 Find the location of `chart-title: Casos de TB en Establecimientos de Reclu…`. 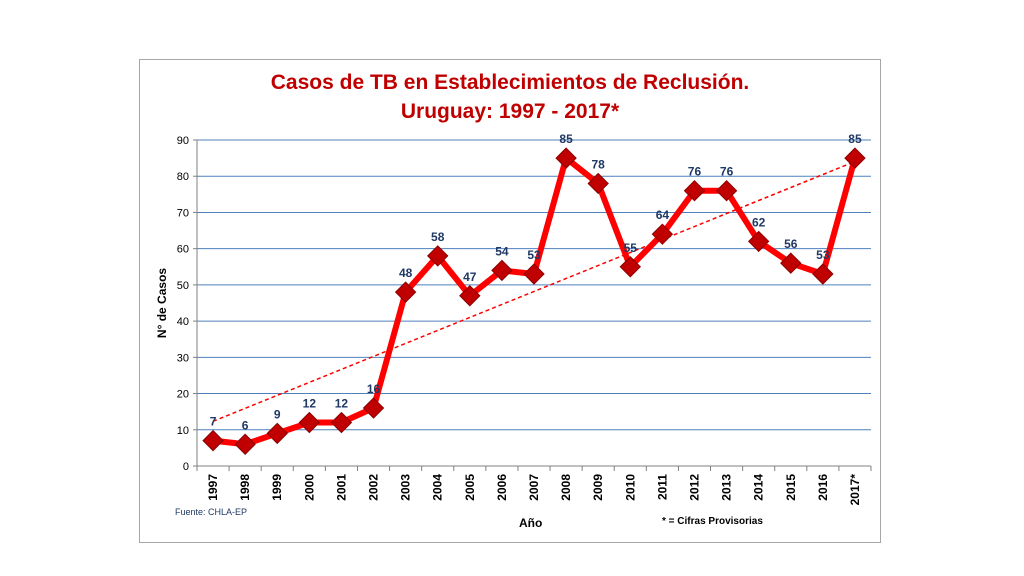

chart-title: Casos de TB en Establecimientos de Reclu… is located at coordinates (510, 82).